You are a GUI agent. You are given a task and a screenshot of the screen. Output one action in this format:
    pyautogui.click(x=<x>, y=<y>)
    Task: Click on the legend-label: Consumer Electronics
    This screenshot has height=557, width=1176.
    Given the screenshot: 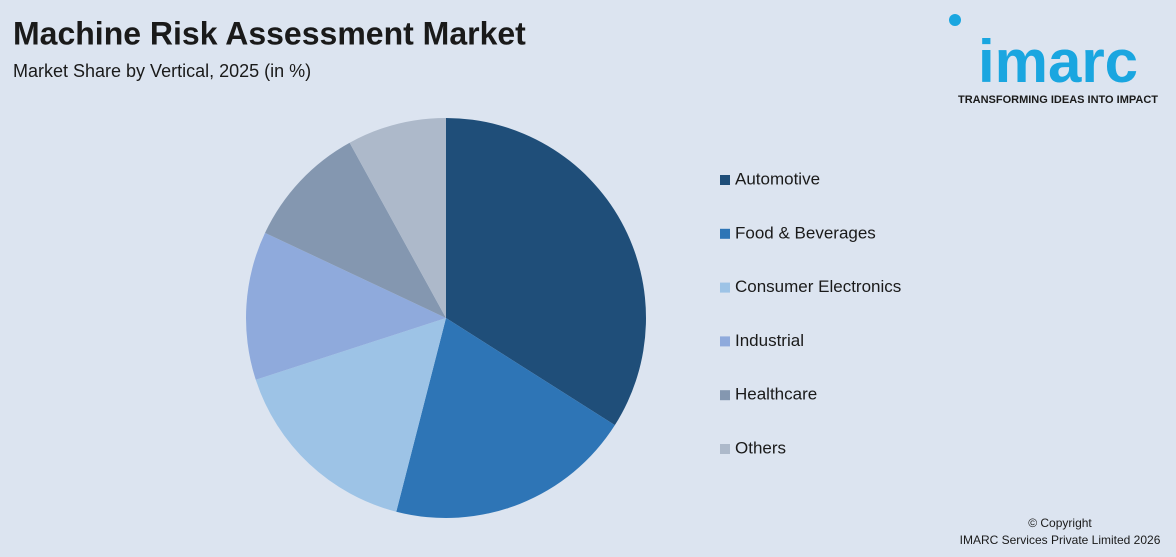 What is the action you would take?
    pyautogui.click(x=818, y=286)
    